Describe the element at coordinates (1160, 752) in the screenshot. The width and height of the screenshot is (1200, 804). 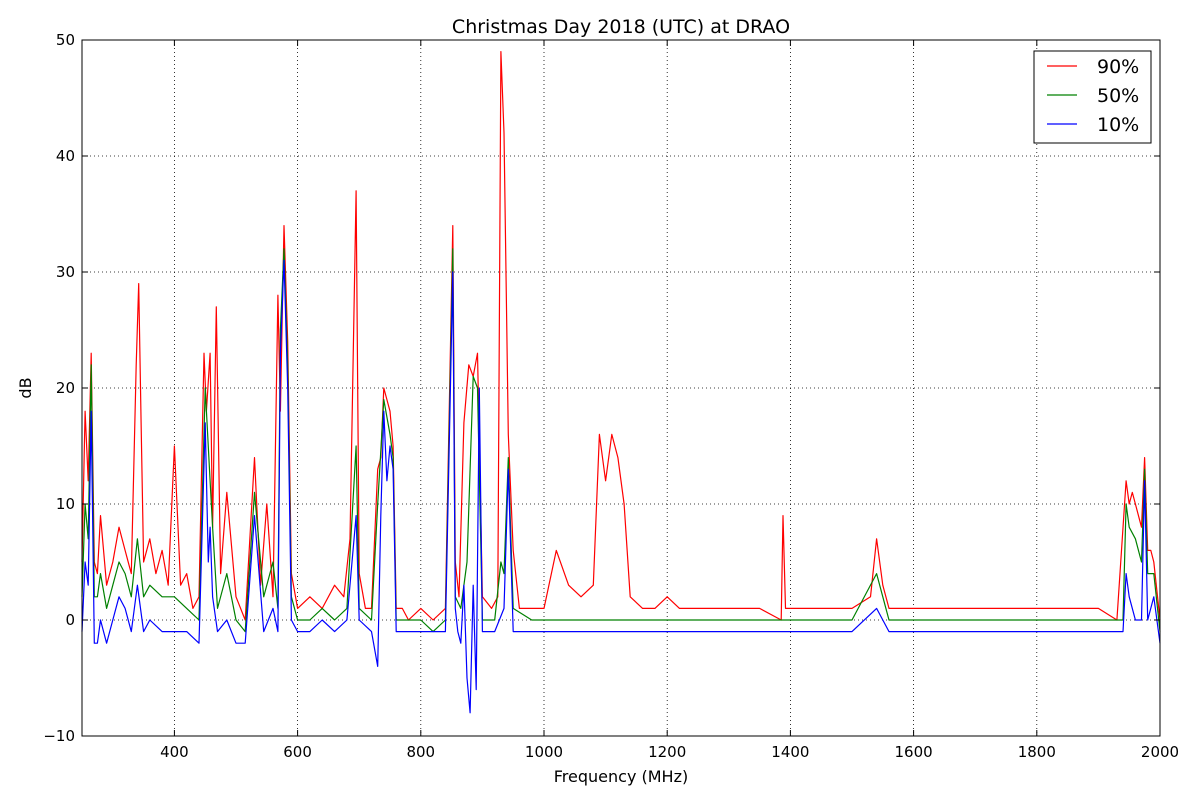
I see `x-tick-label: 2000` at that location.